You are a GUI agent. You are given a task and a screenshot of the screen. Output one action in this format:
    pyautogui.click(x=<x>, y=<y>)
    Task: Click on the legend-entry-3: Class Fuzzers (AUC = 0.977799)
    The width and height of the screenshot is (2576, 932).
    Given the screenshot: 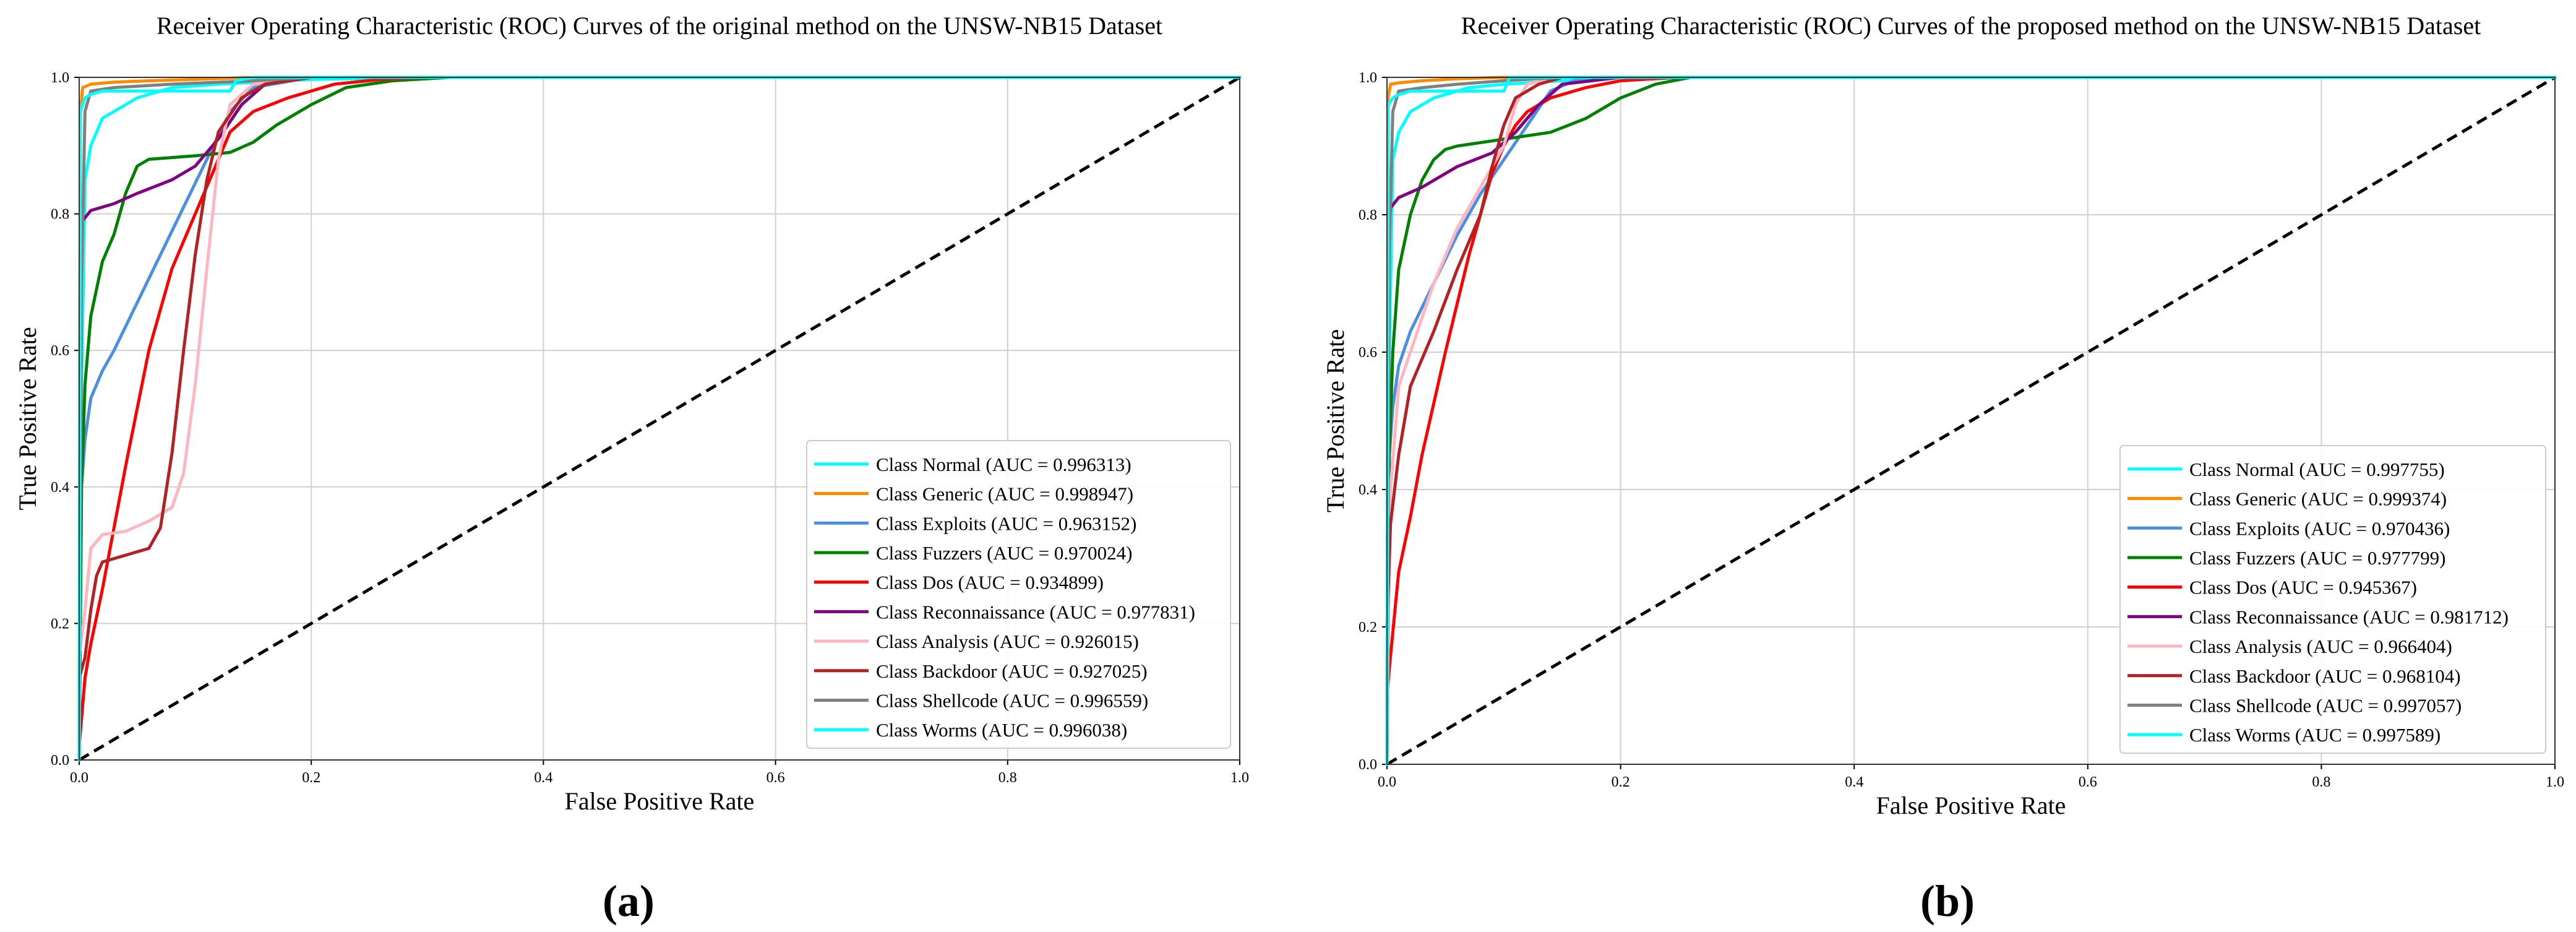 What is the action you would take?
    pyautogui.click(x=2317, y=558)
    